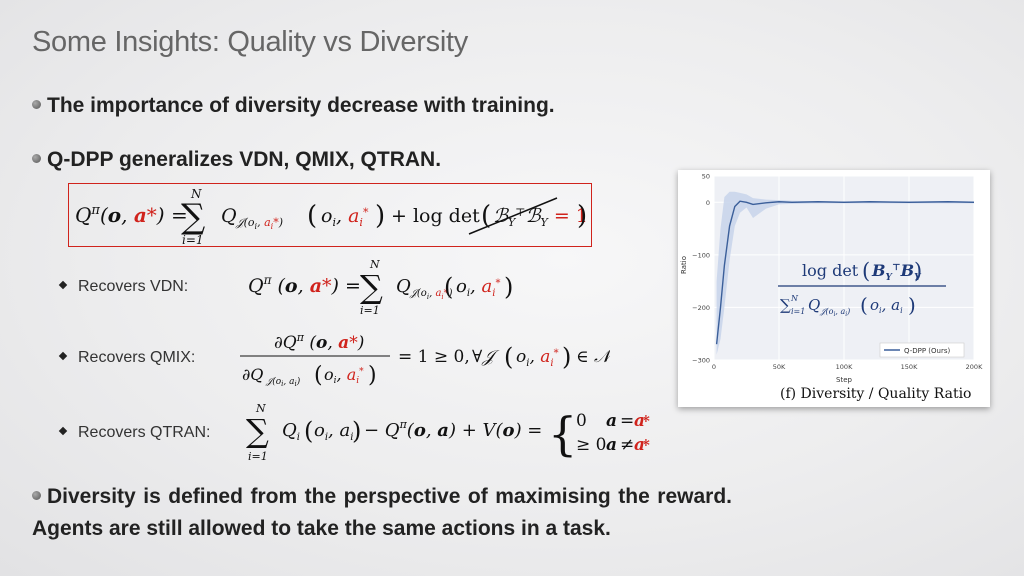 The width and height of the screenshot is (1024, 576). I want to click on y-tick-label: 0, so click(708, 203).